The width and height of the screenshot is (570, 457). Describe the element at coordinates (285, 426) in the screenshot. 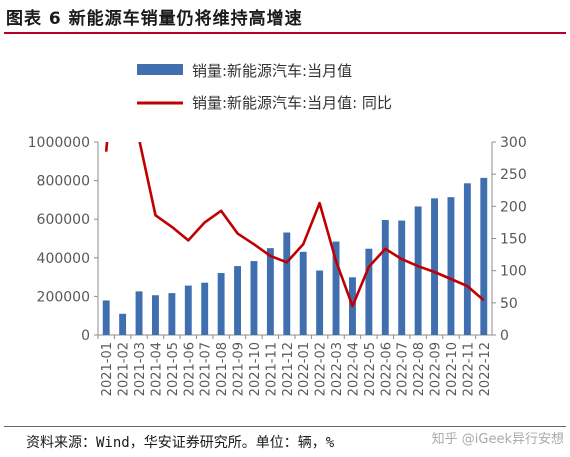

I see `footer-rule` at that location.